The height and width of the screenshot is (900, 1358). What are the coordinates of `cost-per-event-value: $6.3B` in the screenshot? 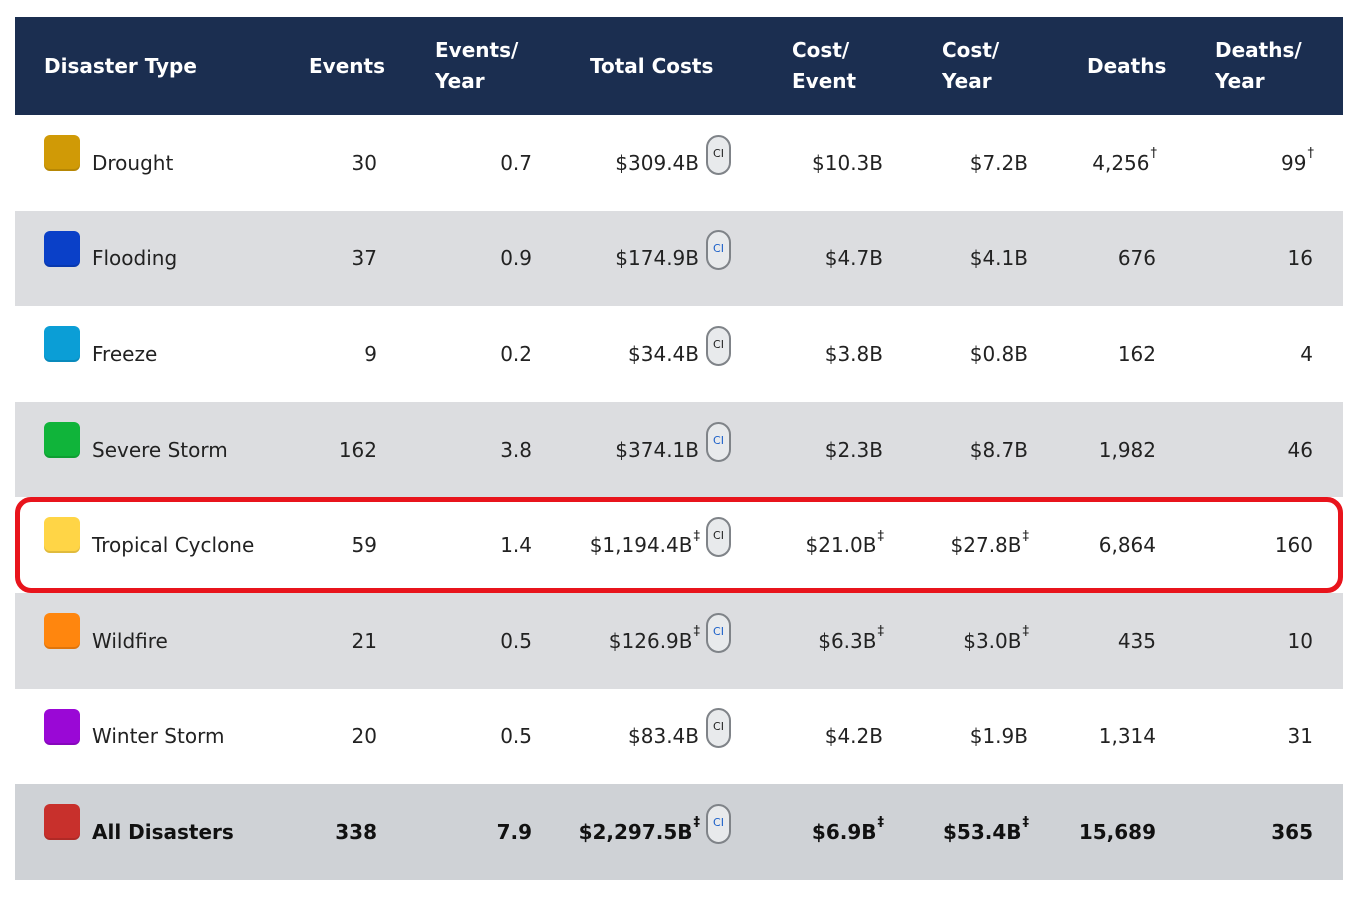 It's located at (847, 640).